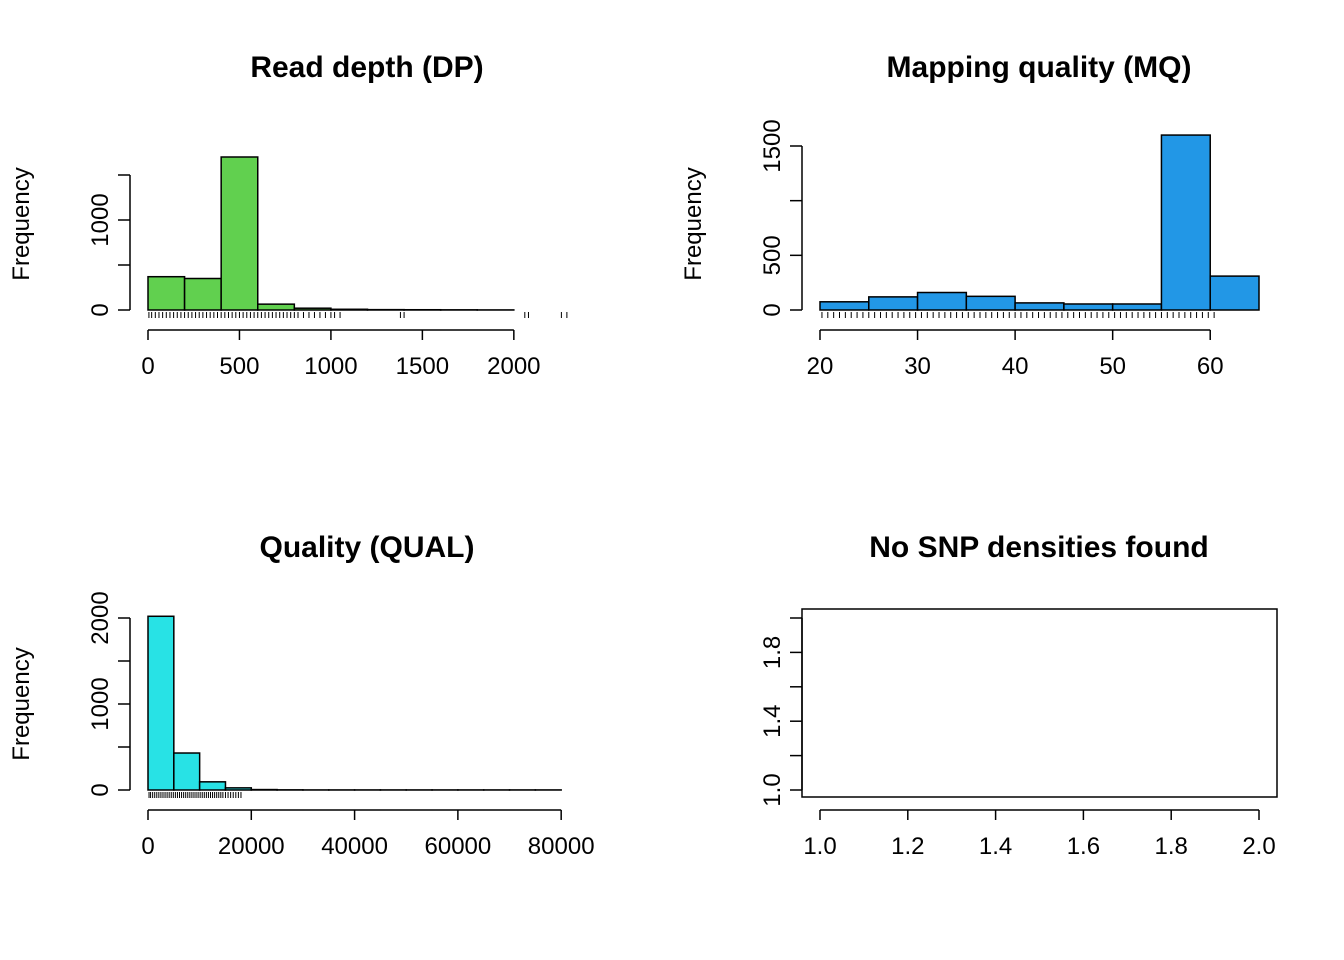  What do you see at coordinates (422, 366) in the screenshot?
I see `x-tick-label: 1500` at bounding box center [422, 366].